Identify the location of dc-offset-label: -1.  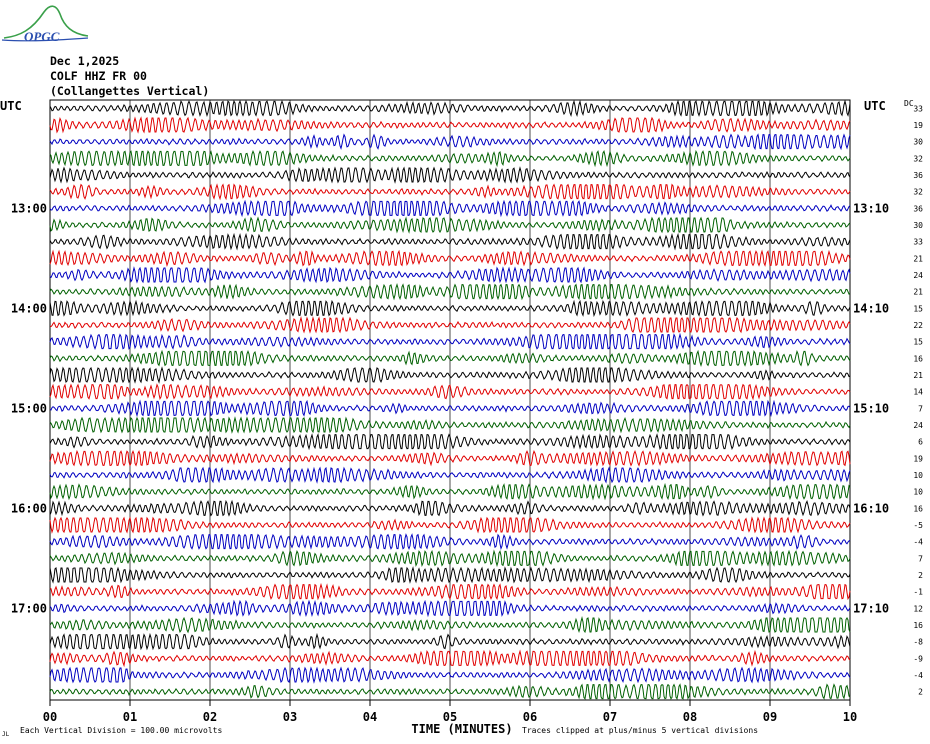
(918, 592).